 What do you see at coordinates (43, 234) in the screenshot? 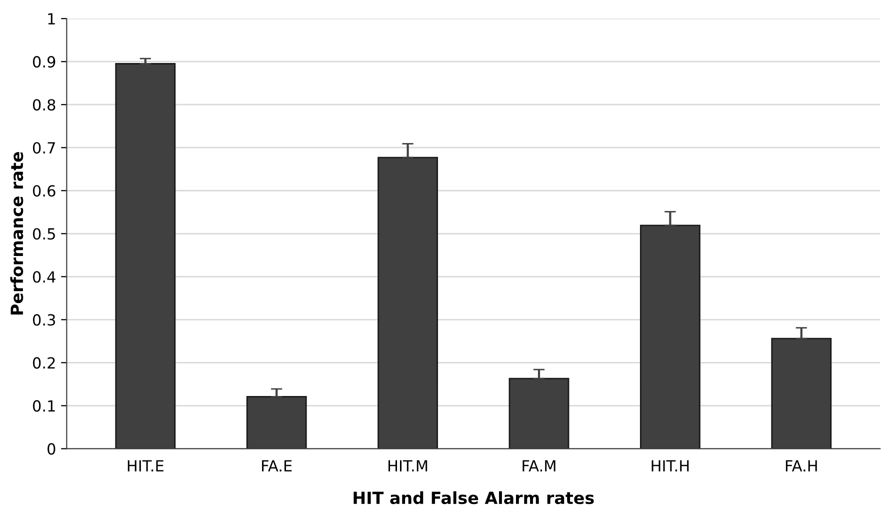
I see `y-tick-label: 0.5` at bounding box center [43, 234].